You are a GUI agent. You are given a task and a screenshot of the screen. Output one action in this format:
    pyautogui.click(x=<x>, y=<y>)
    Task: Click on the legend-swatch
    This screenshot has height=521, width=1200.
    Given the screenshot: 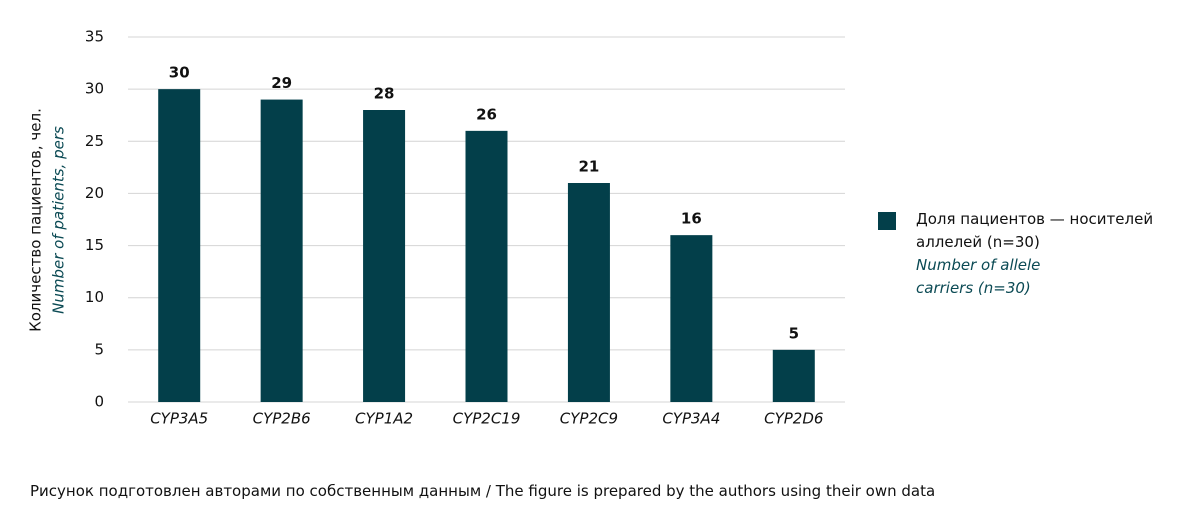 What is the action you would take?
    pyautogui.click(x=887, y=221)
    